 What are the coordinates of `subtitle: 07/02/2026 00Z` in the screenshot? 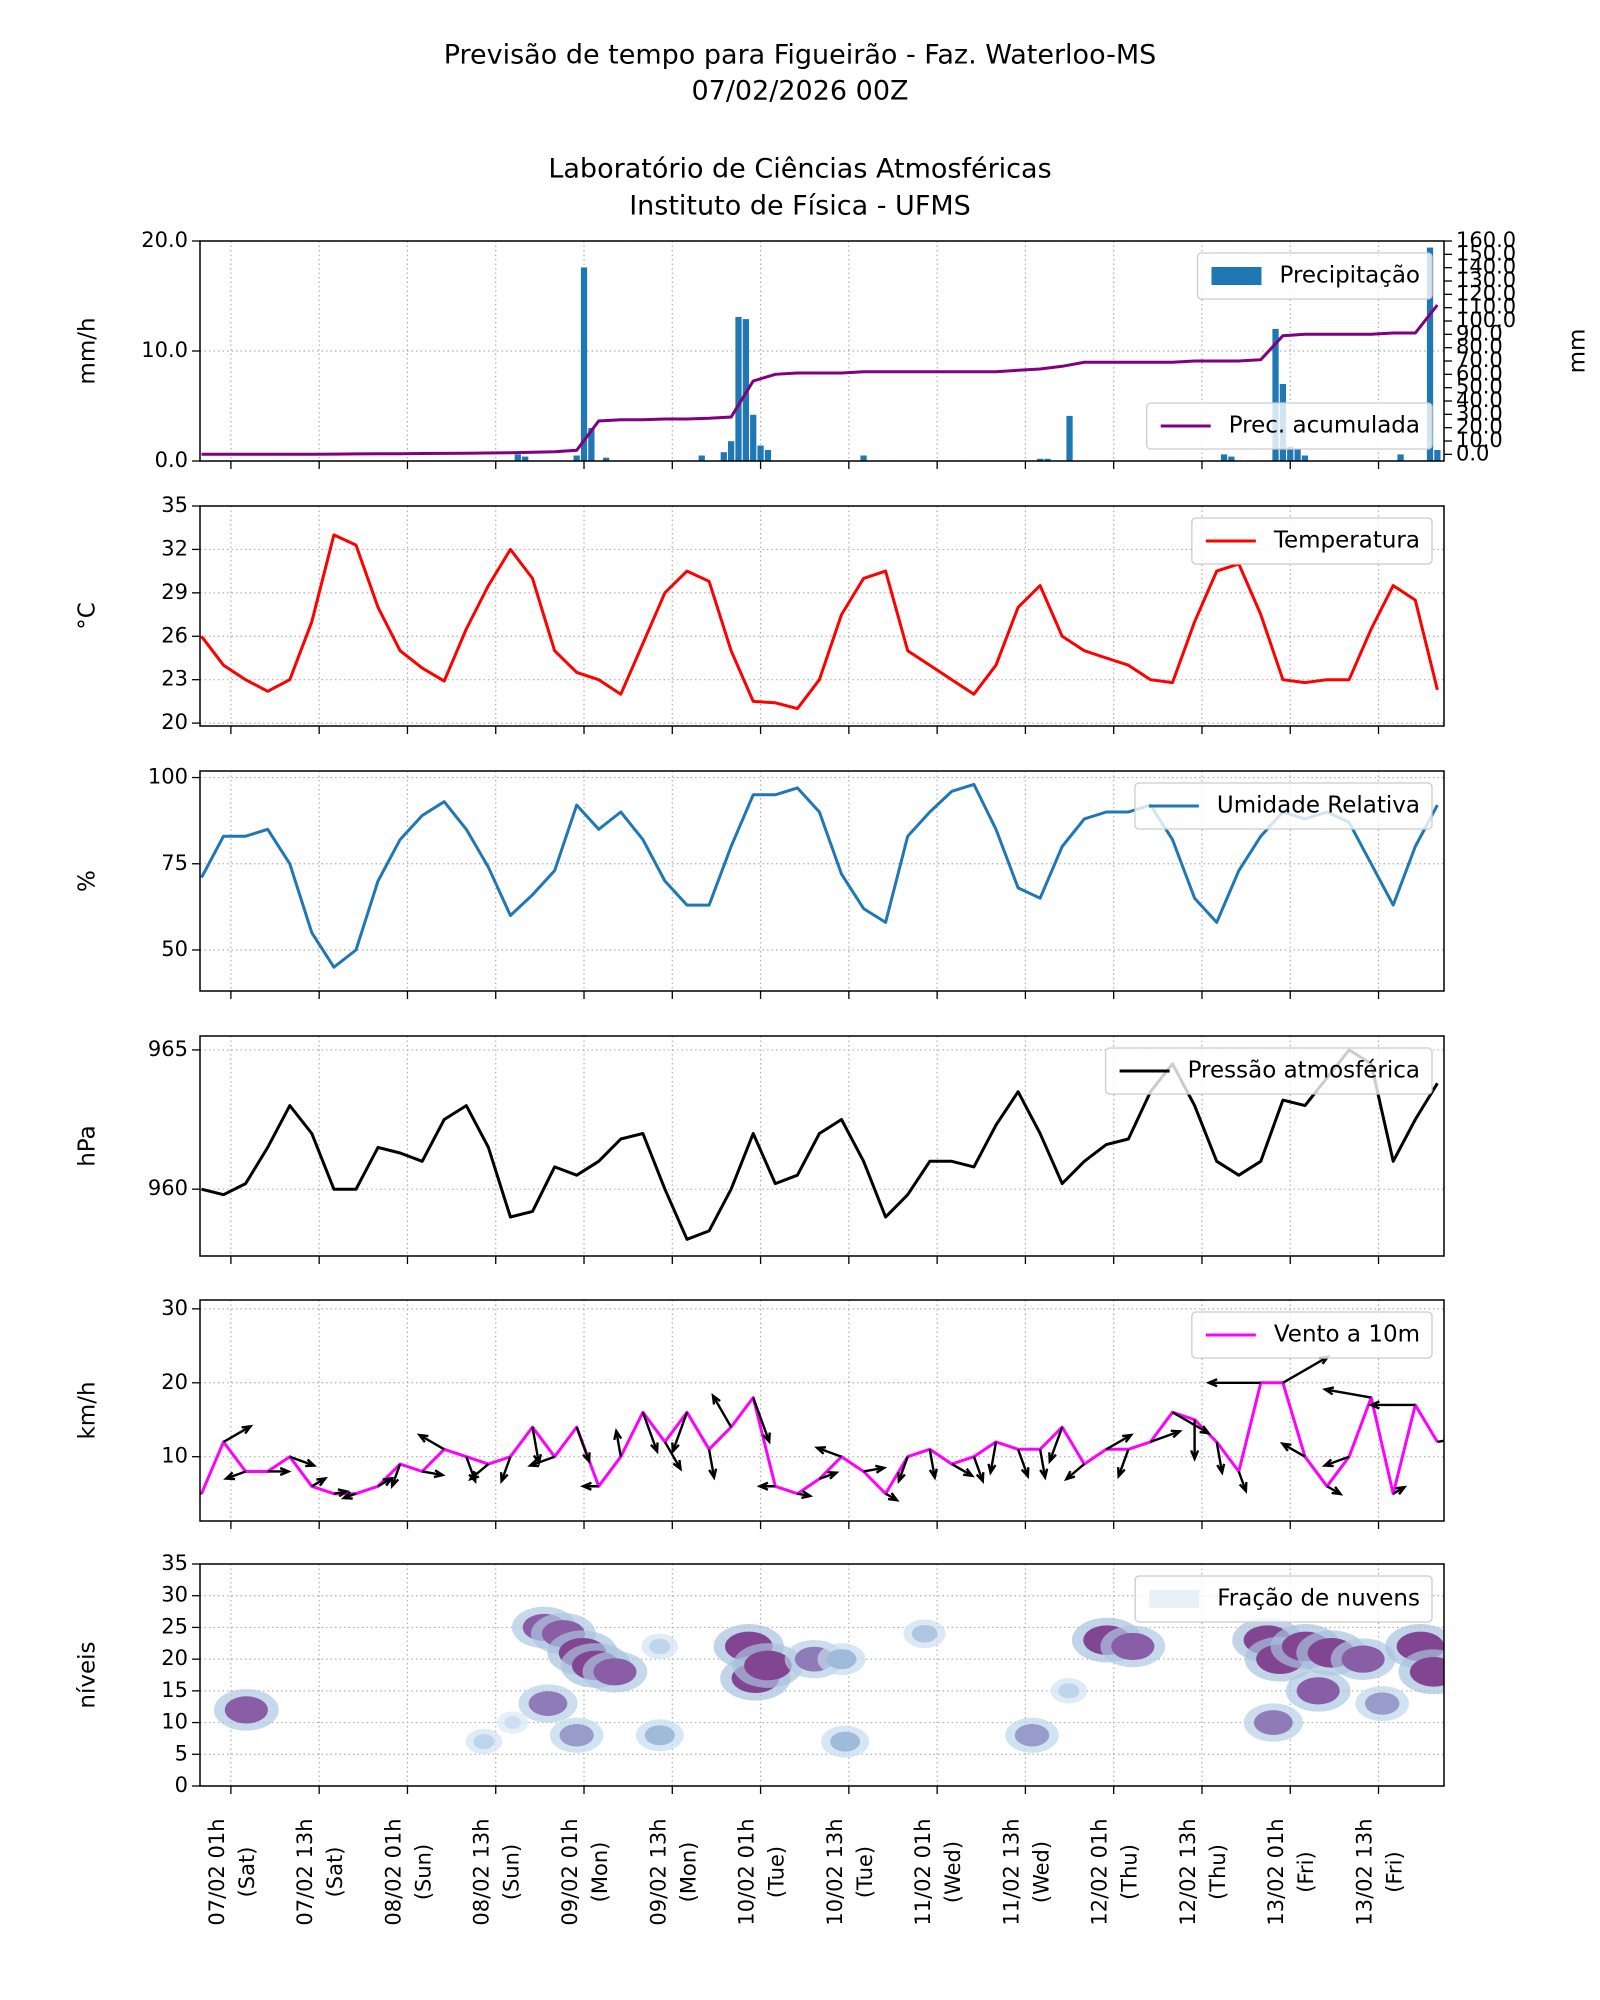 It's located at (799, 91).